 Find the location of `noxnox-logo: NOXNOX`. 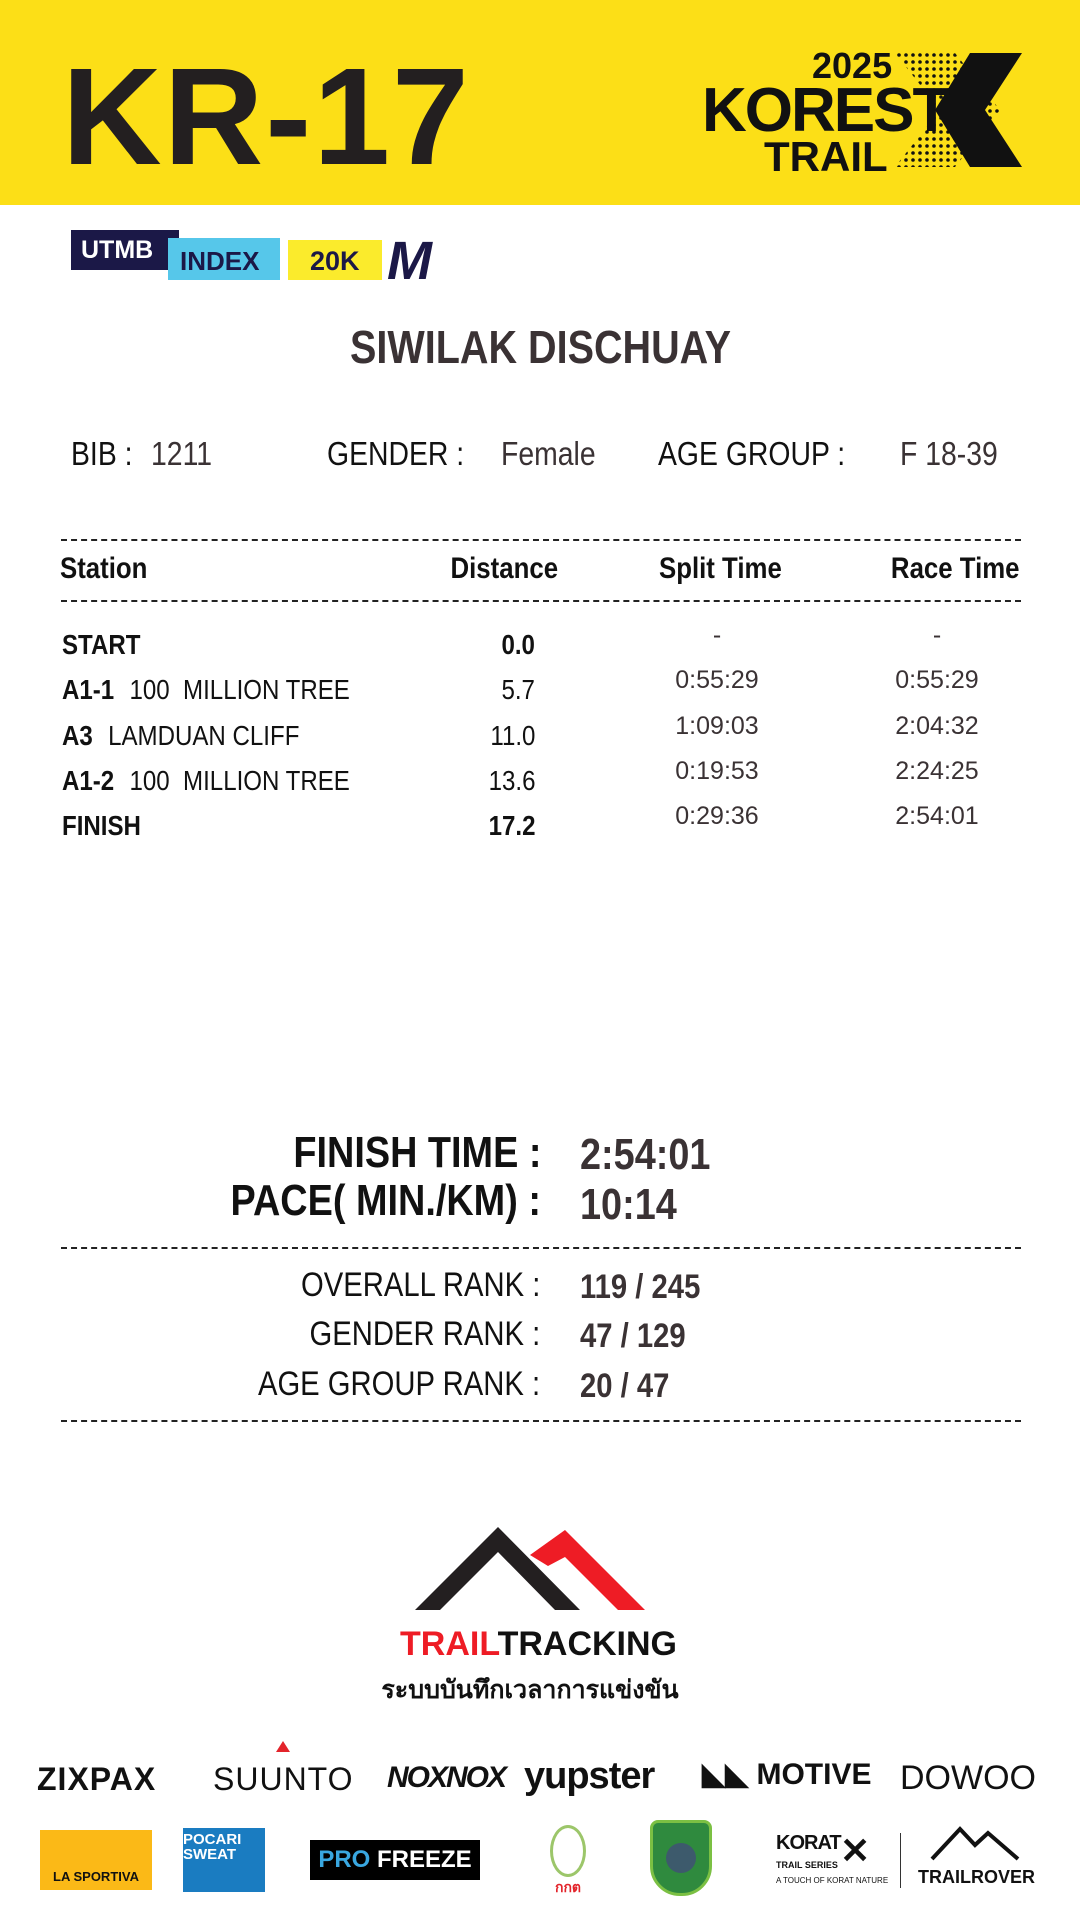

noxnox-logo: NOXNOX is located at coordinates (447, 1777).